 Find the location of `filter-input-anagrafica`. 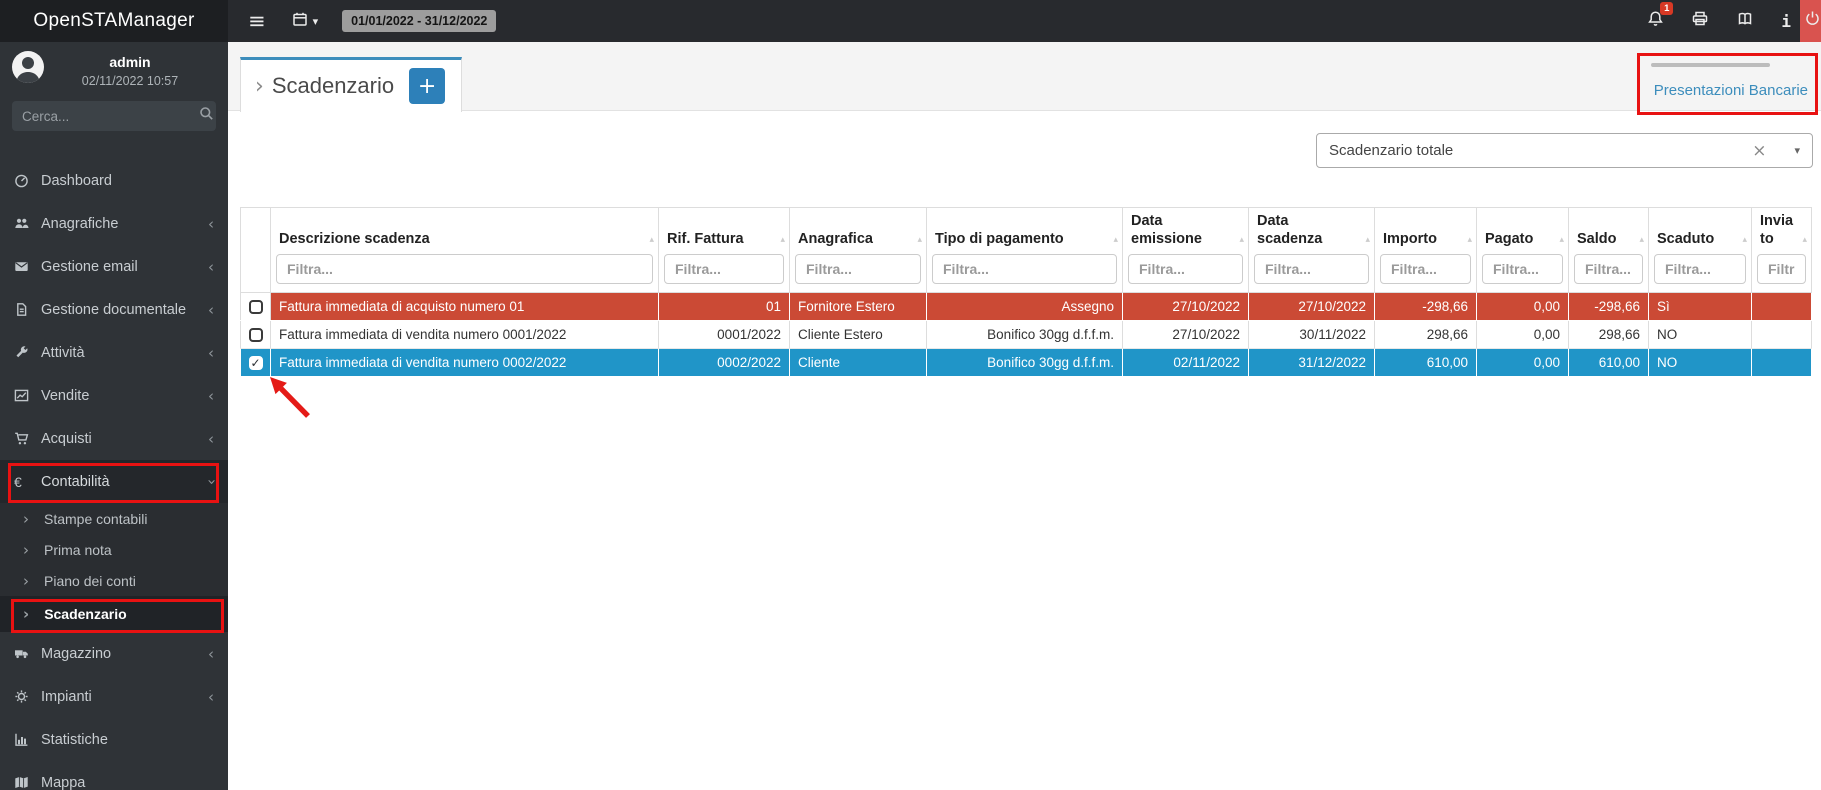

filter-input-anagrafica is located at coordinates (858, 268).